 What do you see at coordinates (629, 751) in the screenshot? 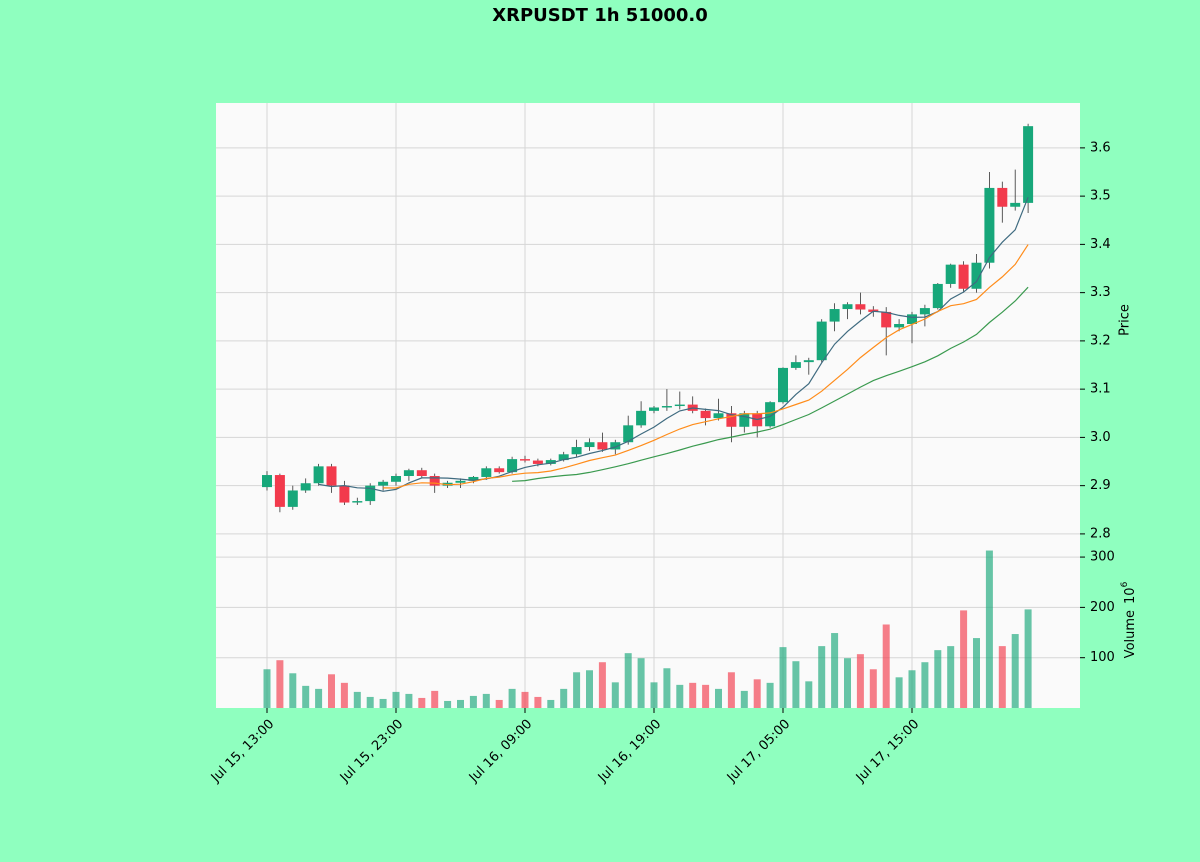
I see `x-tick-label: Jul 16, 19:00` at bounding box center [629, 751].